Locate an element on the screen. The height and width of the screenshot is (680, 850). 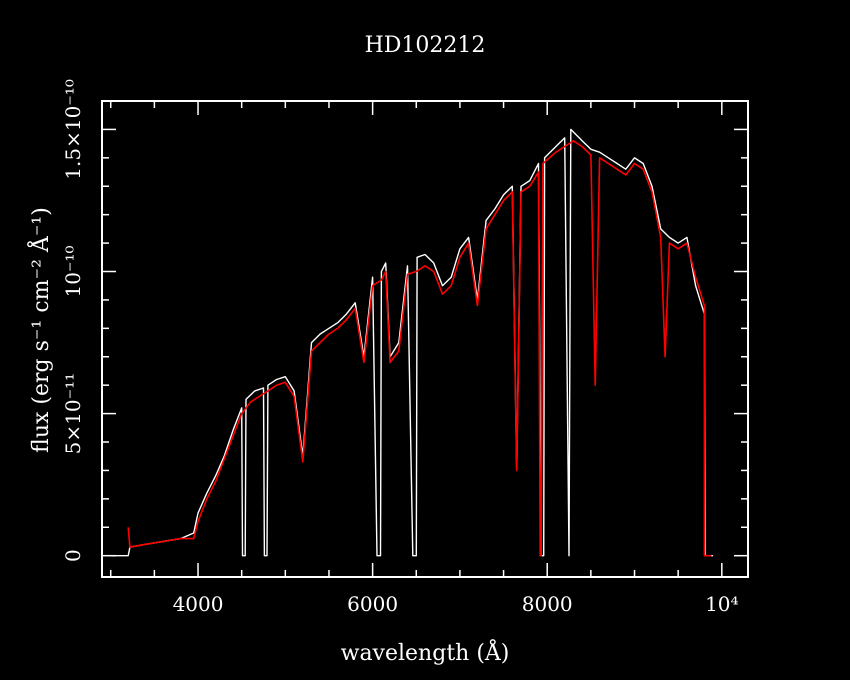
chart-title: HD102212 is located at coordinates (425, 45).